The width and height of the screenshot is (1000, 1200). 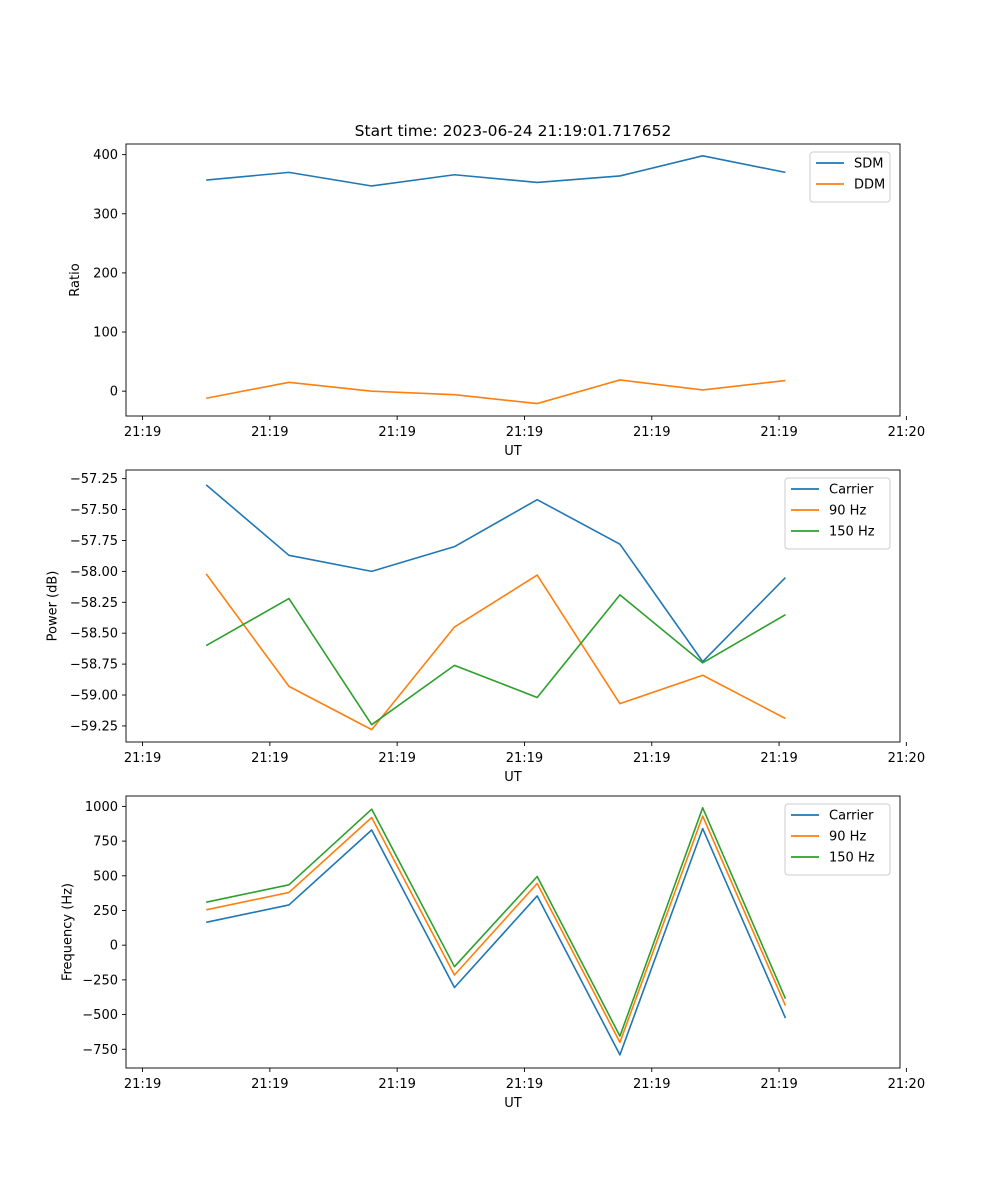 What do you see at coordinates (105, 155) in the screenshot?
I see `y-tick-label: 400` at bounding box center [105, 155].